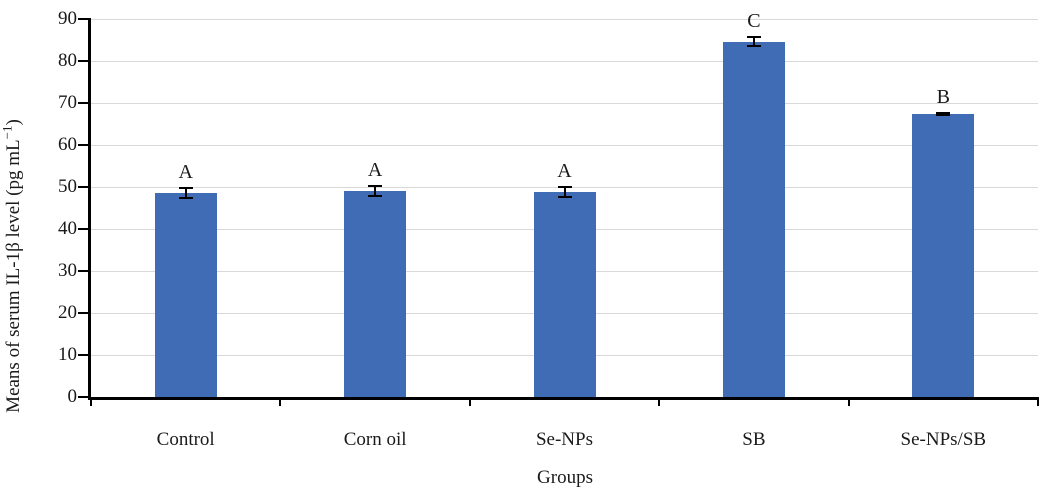  What do you see at coordinates (67, 270) in the screenshot?
I see `y-tick-label: 30` at bounding box center [67, 270].